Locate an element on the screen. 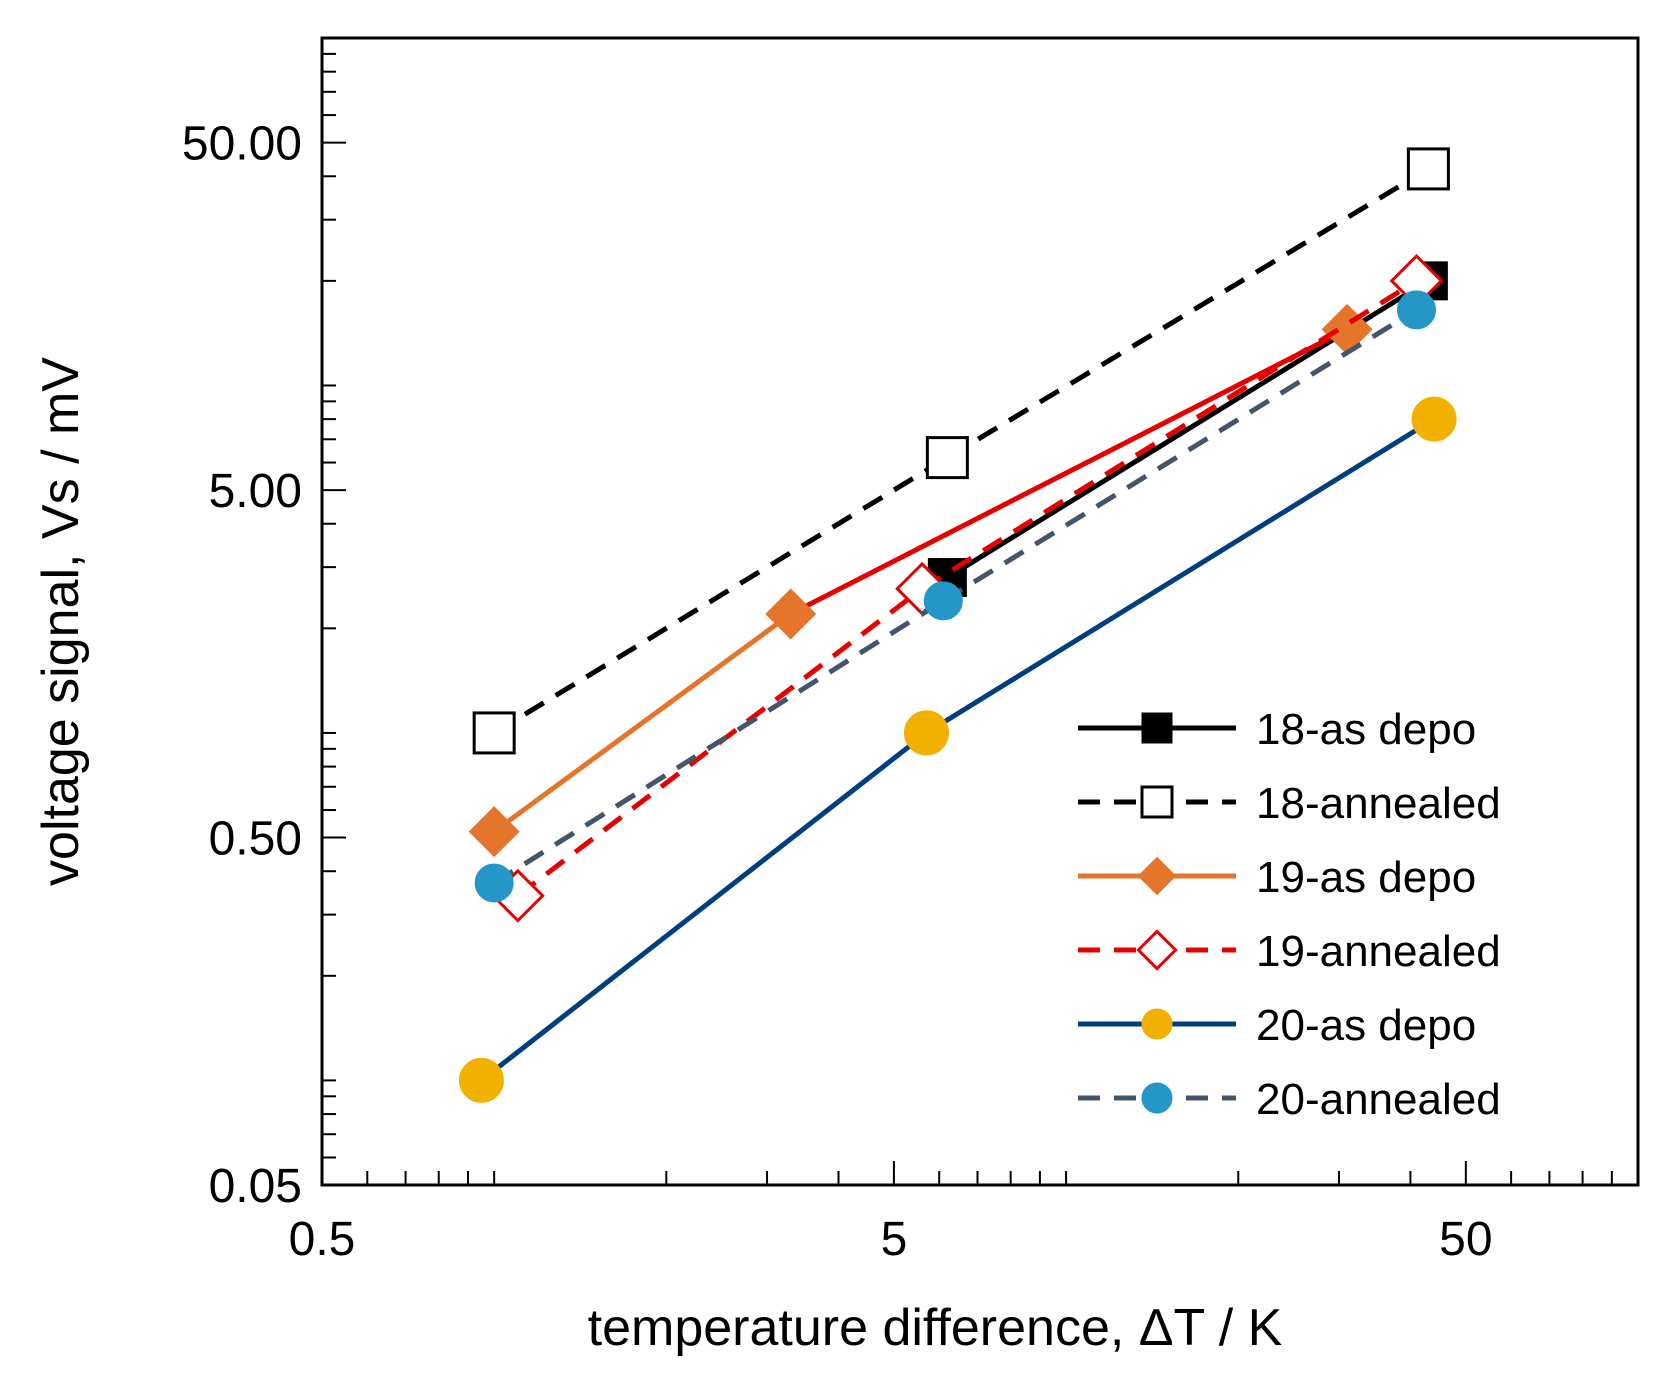 This screenshot has height=1384, width=1658. legend-label: 20-annealed is located at coordinates (1378, 1099).